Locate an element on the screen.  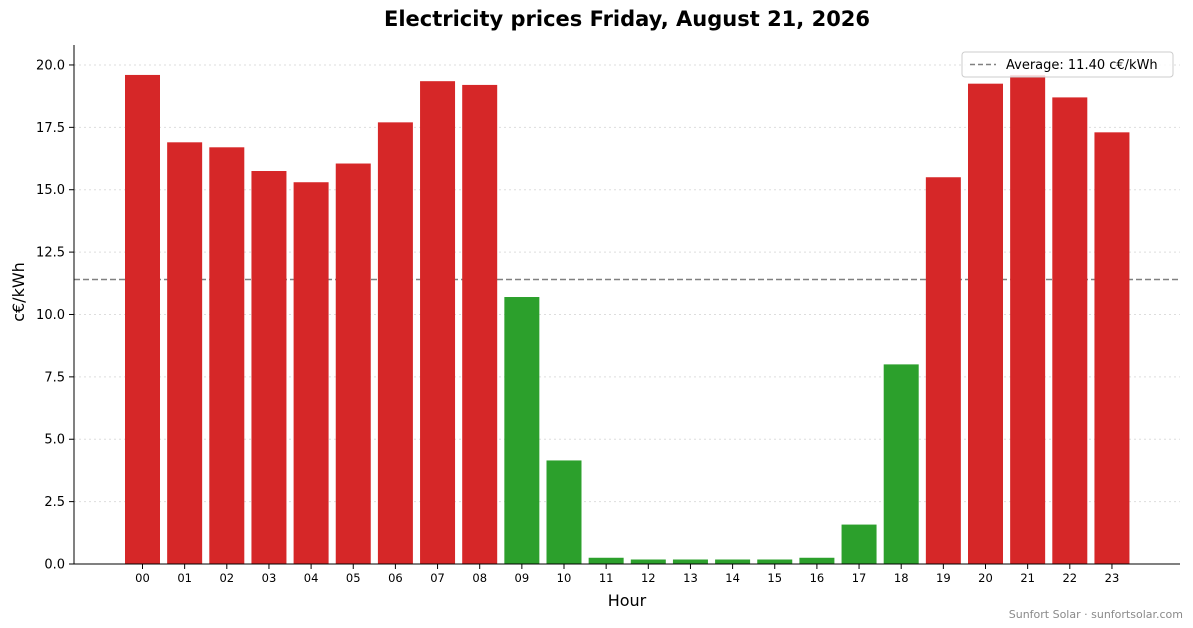
x-tick-label: 21 is located at coordinates (1027, 578).